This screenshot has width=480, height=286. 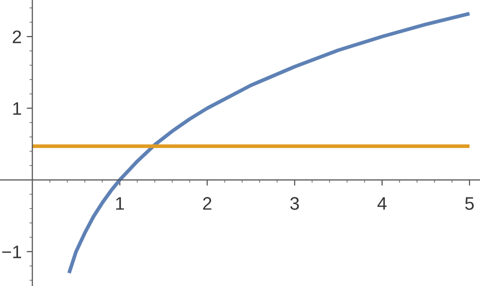 I want to click on y-tick-label: 2, so click(x=17, y=37).